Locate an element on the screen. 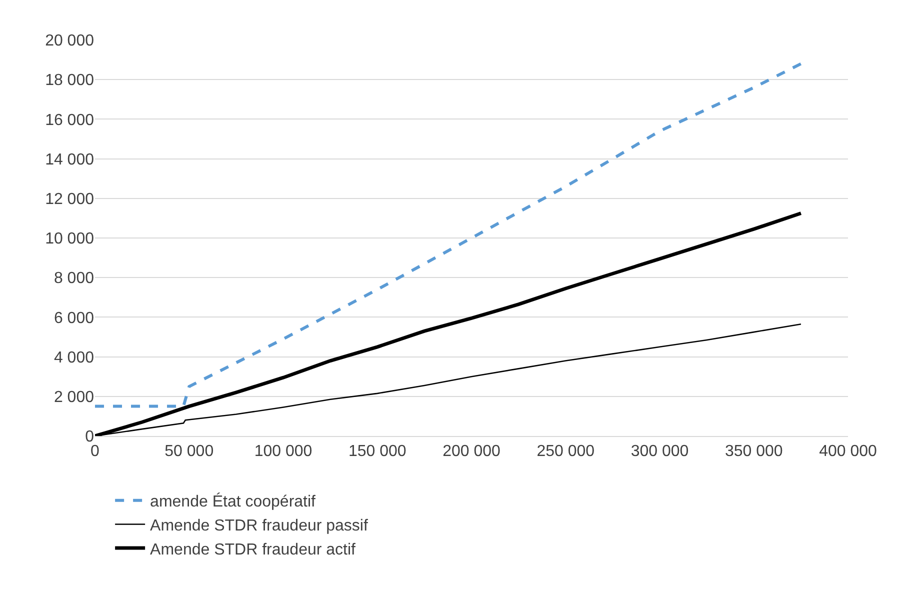 This screenshot has height=591, width=903. x-tick-label: 300 000 is located at coordinates (659, 451).